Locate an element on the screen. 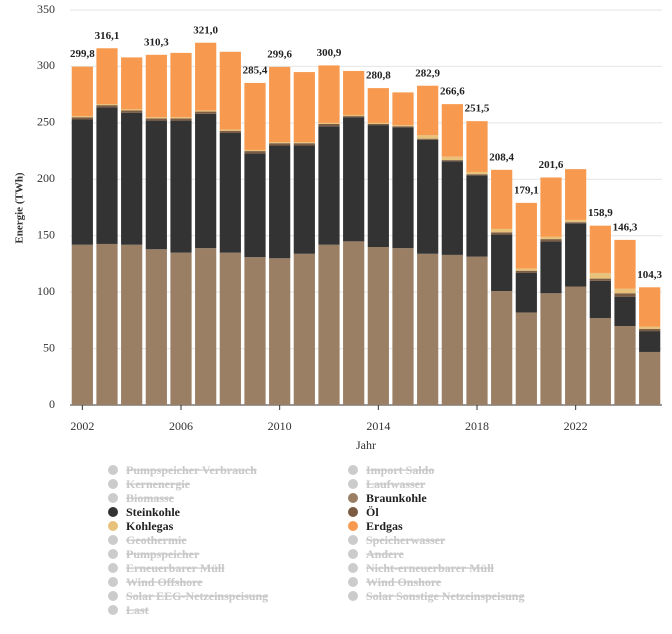 The width and height of the screenshot is (672, 634). total-label: 179,1 is located at coordinates (526, 190).